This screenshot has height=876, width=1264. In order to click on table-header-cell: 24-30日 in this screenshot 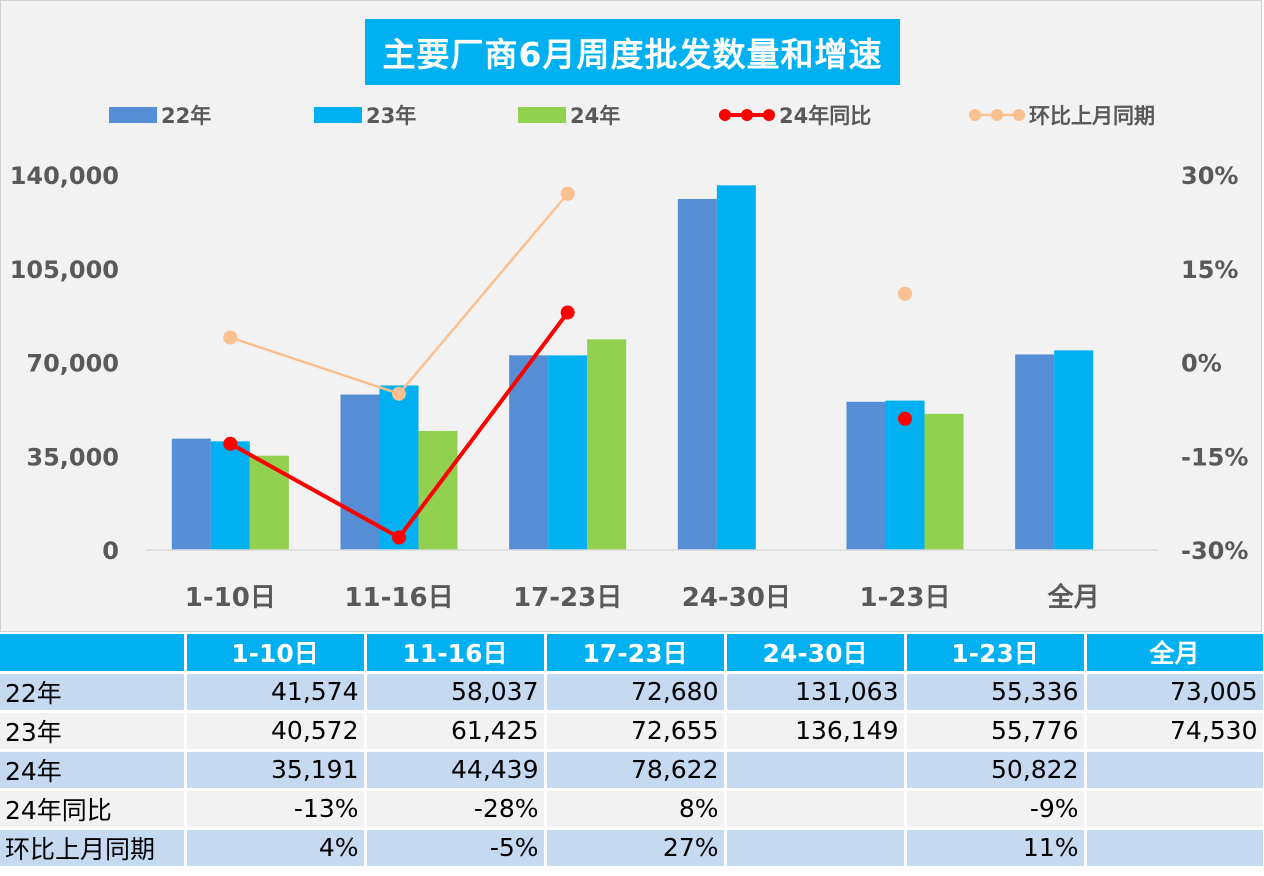, I will do `click(816, 654)`.